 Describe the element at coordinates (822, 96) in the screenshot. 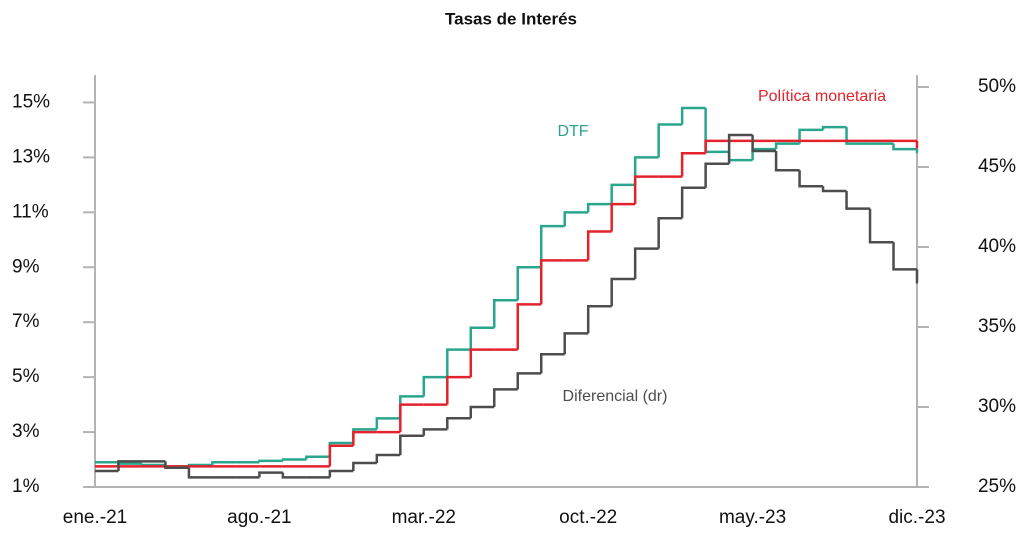

I see `series-label: Política monetaria` at that location.